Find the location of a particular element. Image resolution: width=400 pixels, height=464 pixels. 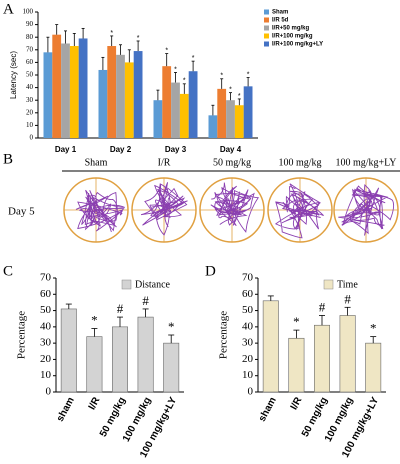

legend-label: Sham is located at coordinates (280, 13).